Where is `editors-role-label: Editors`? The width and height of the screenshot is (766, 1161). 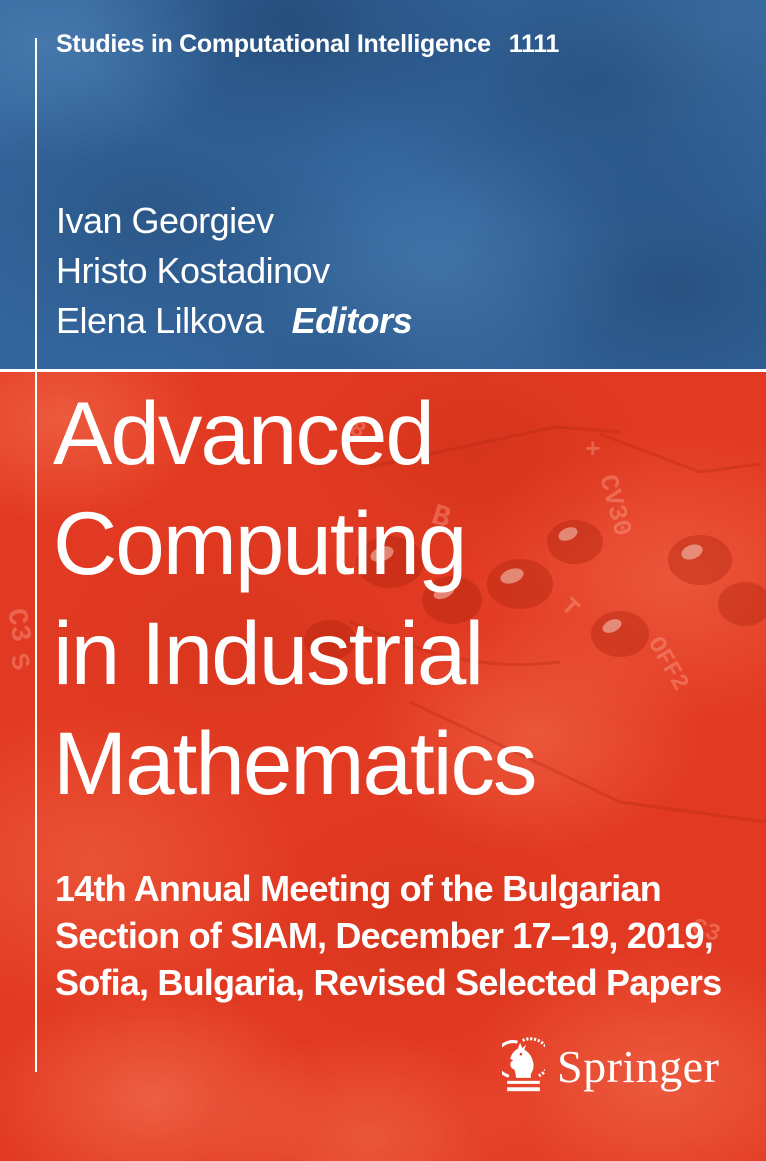
editors-role-label: Editors is located at coordinates (352, 320).